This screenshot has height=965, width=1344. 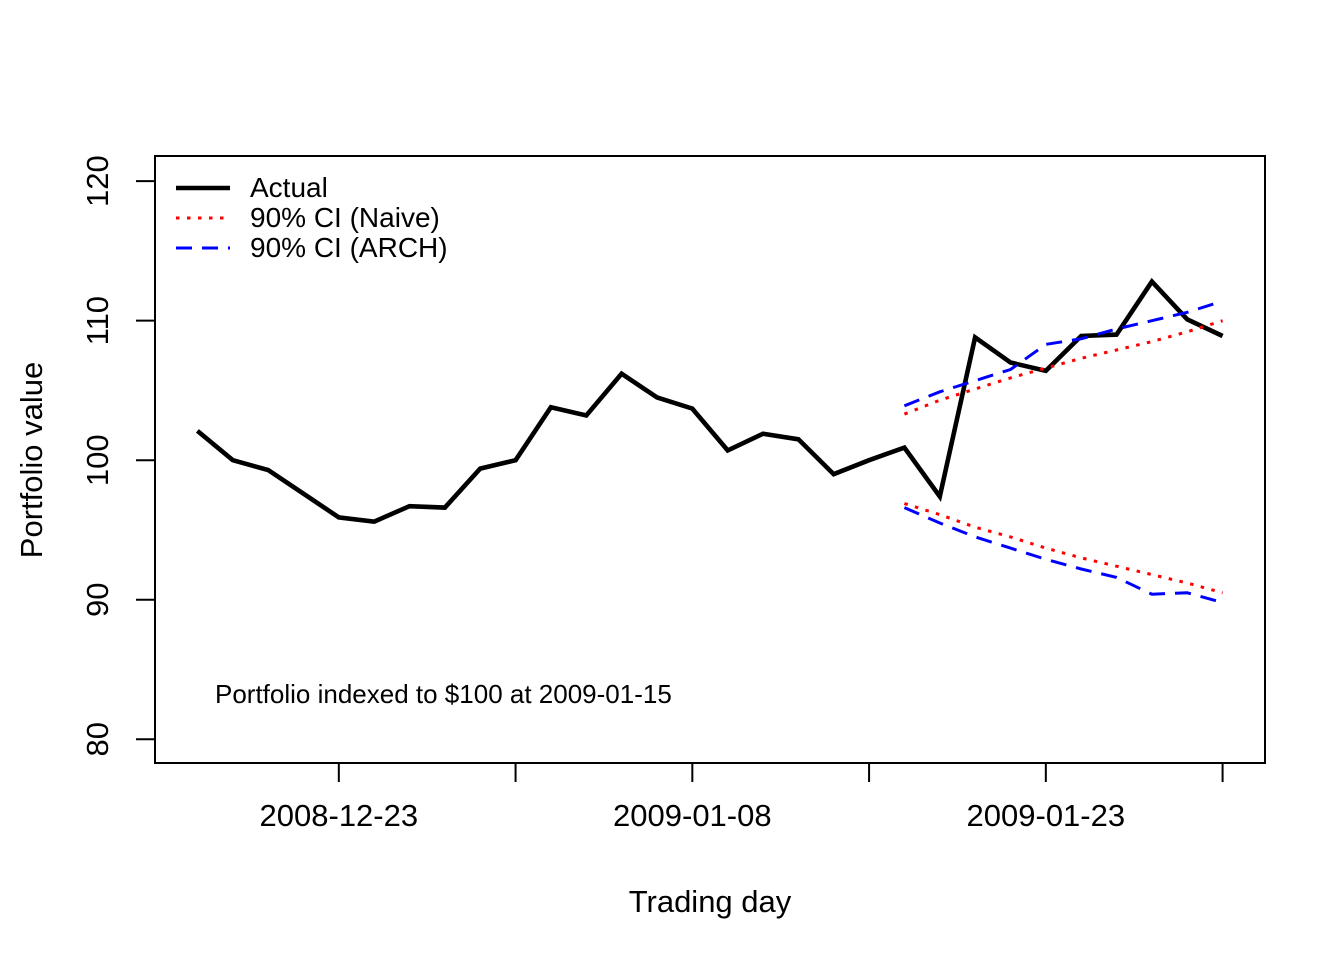 What do you see at coordinates (97, 181) in the screenshot?
I see `y-tick-label: 120` at bounding box center [97, 181].